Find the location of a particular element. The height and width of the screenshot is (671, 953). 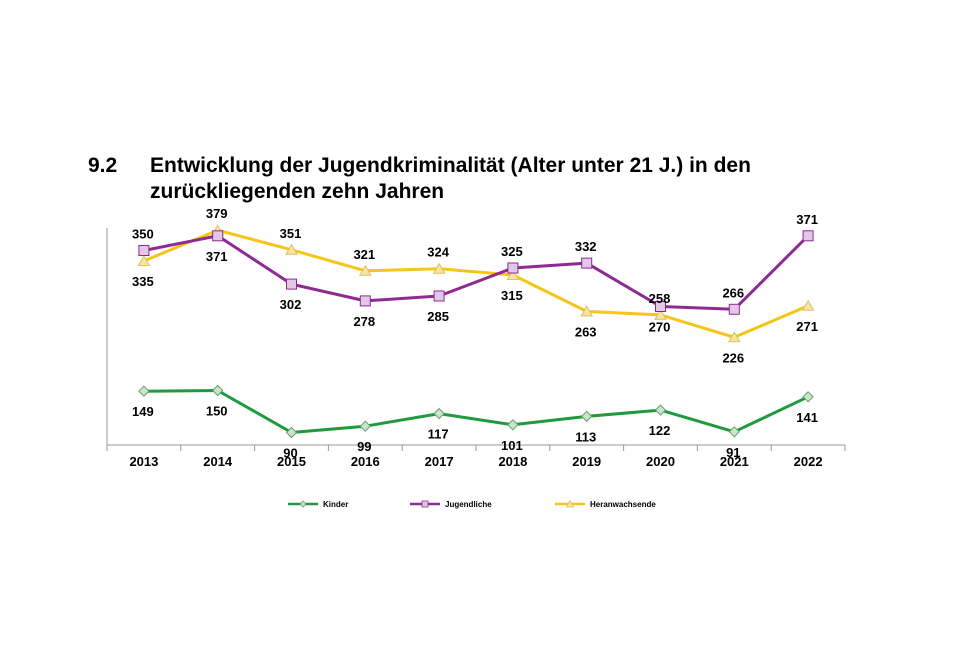

marker-jugendliche-2017 is located at coordinates (439, 296).